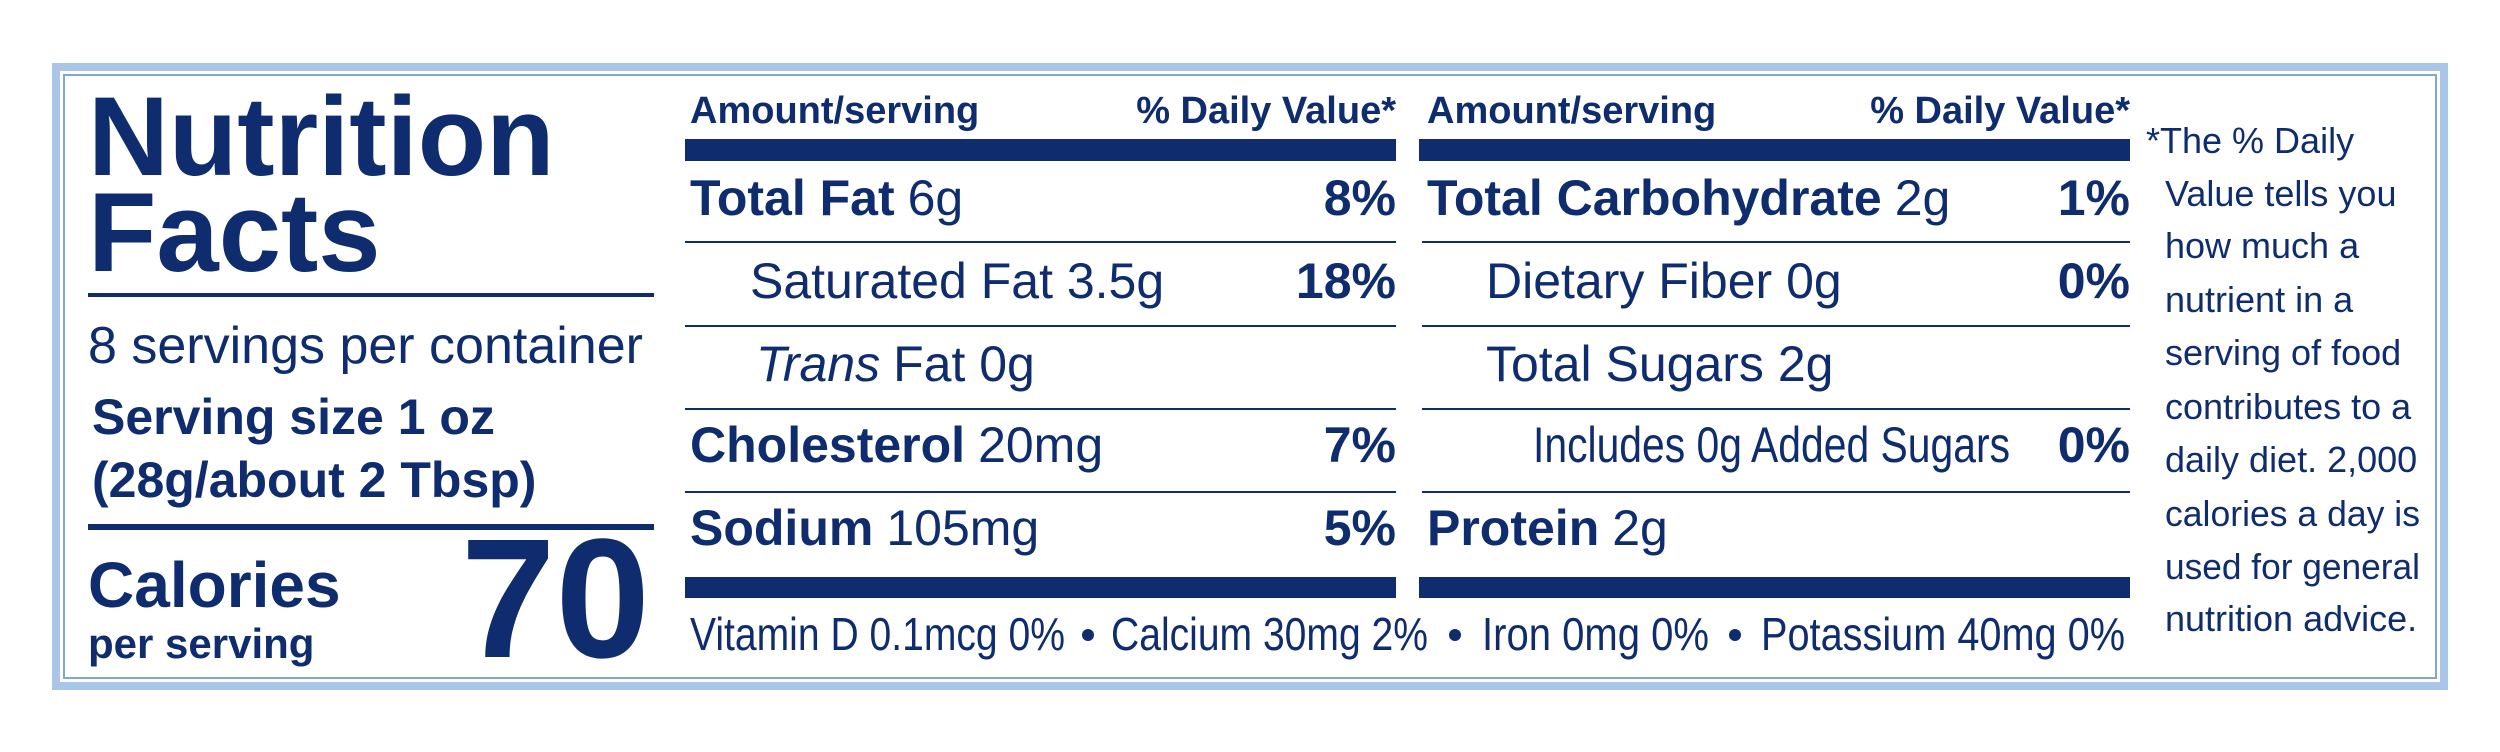 The height and width of the screenshot is (752, 2500). I want to click on calories-sublabel: per serving, so click(201, 643).